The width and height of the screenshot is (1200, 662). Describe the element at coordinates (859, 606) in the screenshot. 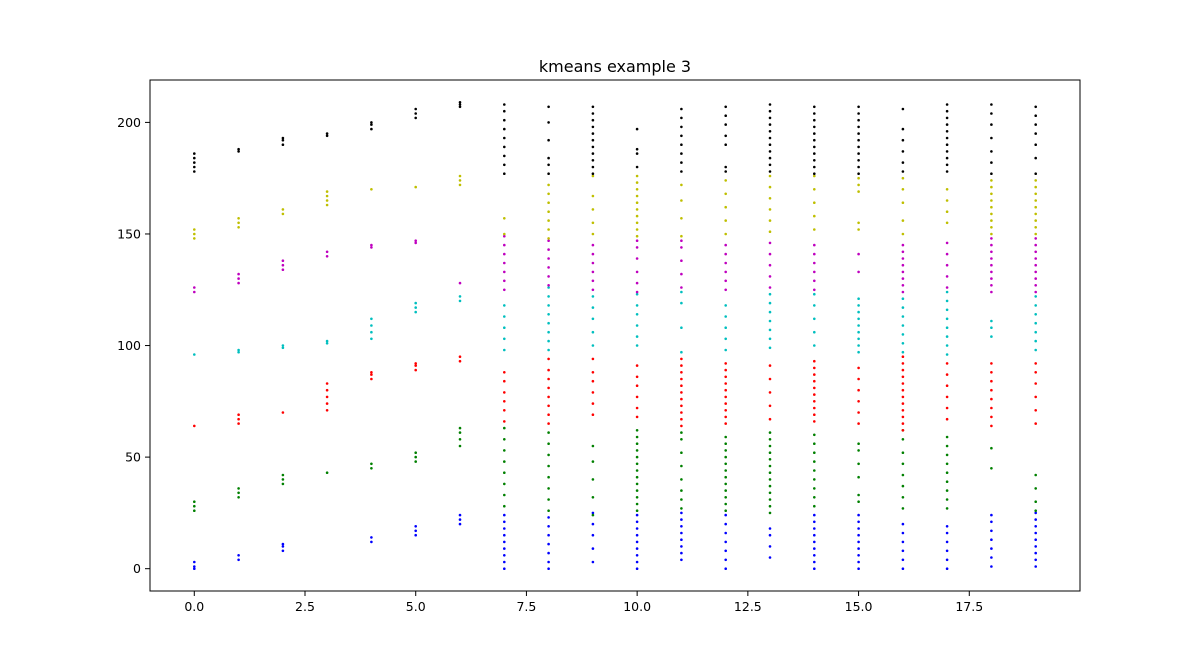

I see `x-tick-label: 15.0` at that location.